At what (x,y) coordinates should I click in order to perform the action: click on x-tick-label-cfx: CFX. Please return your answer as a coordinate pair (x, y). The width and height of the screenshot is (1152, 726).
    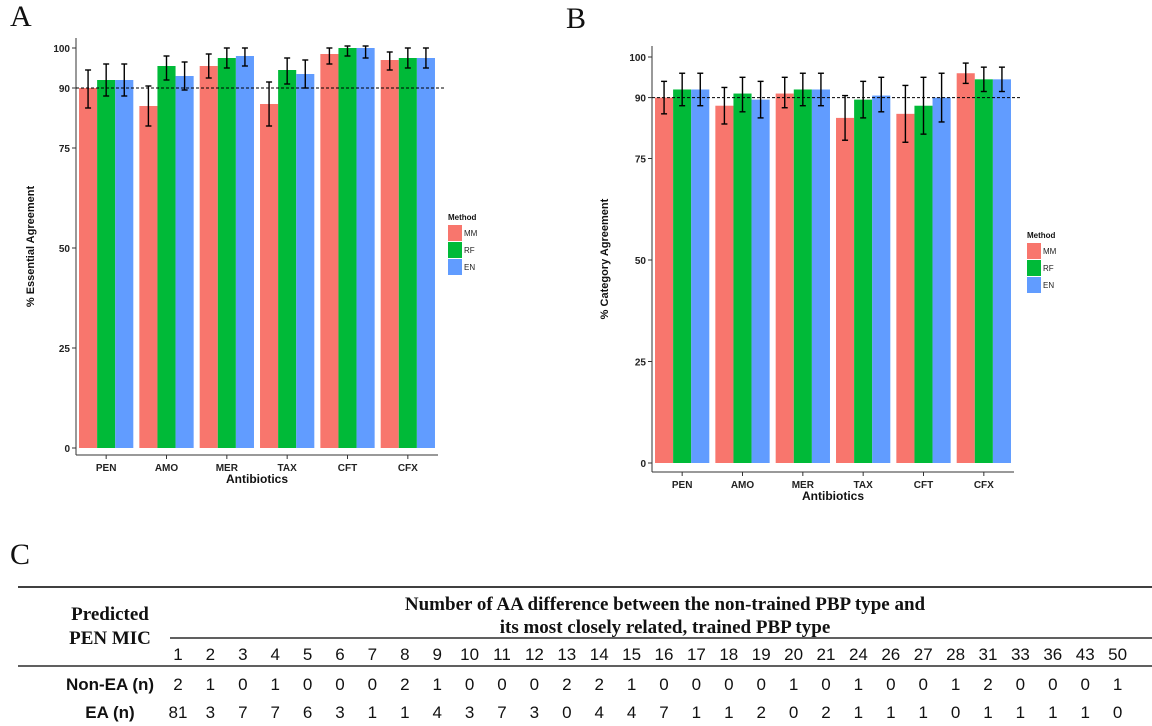
    Looking at the image, I should click on (408, 468).